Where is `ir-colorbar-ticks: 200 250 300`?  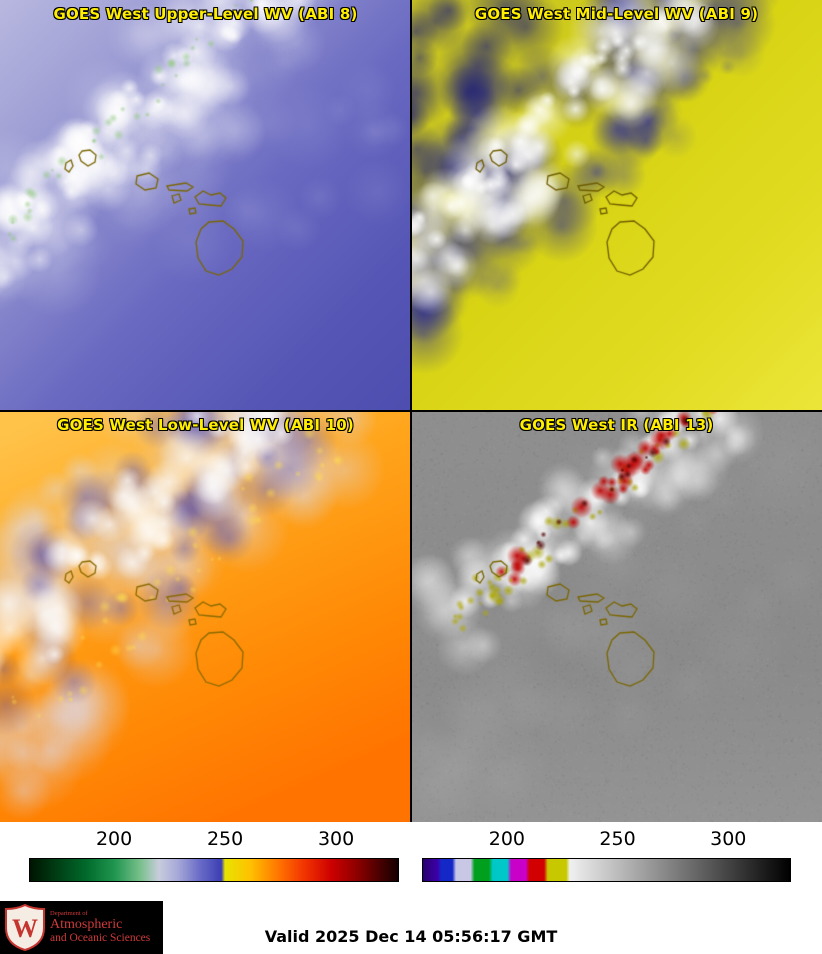 ir-colorbar-ticks: 200 250 300 is located at coordinates (606, 841).